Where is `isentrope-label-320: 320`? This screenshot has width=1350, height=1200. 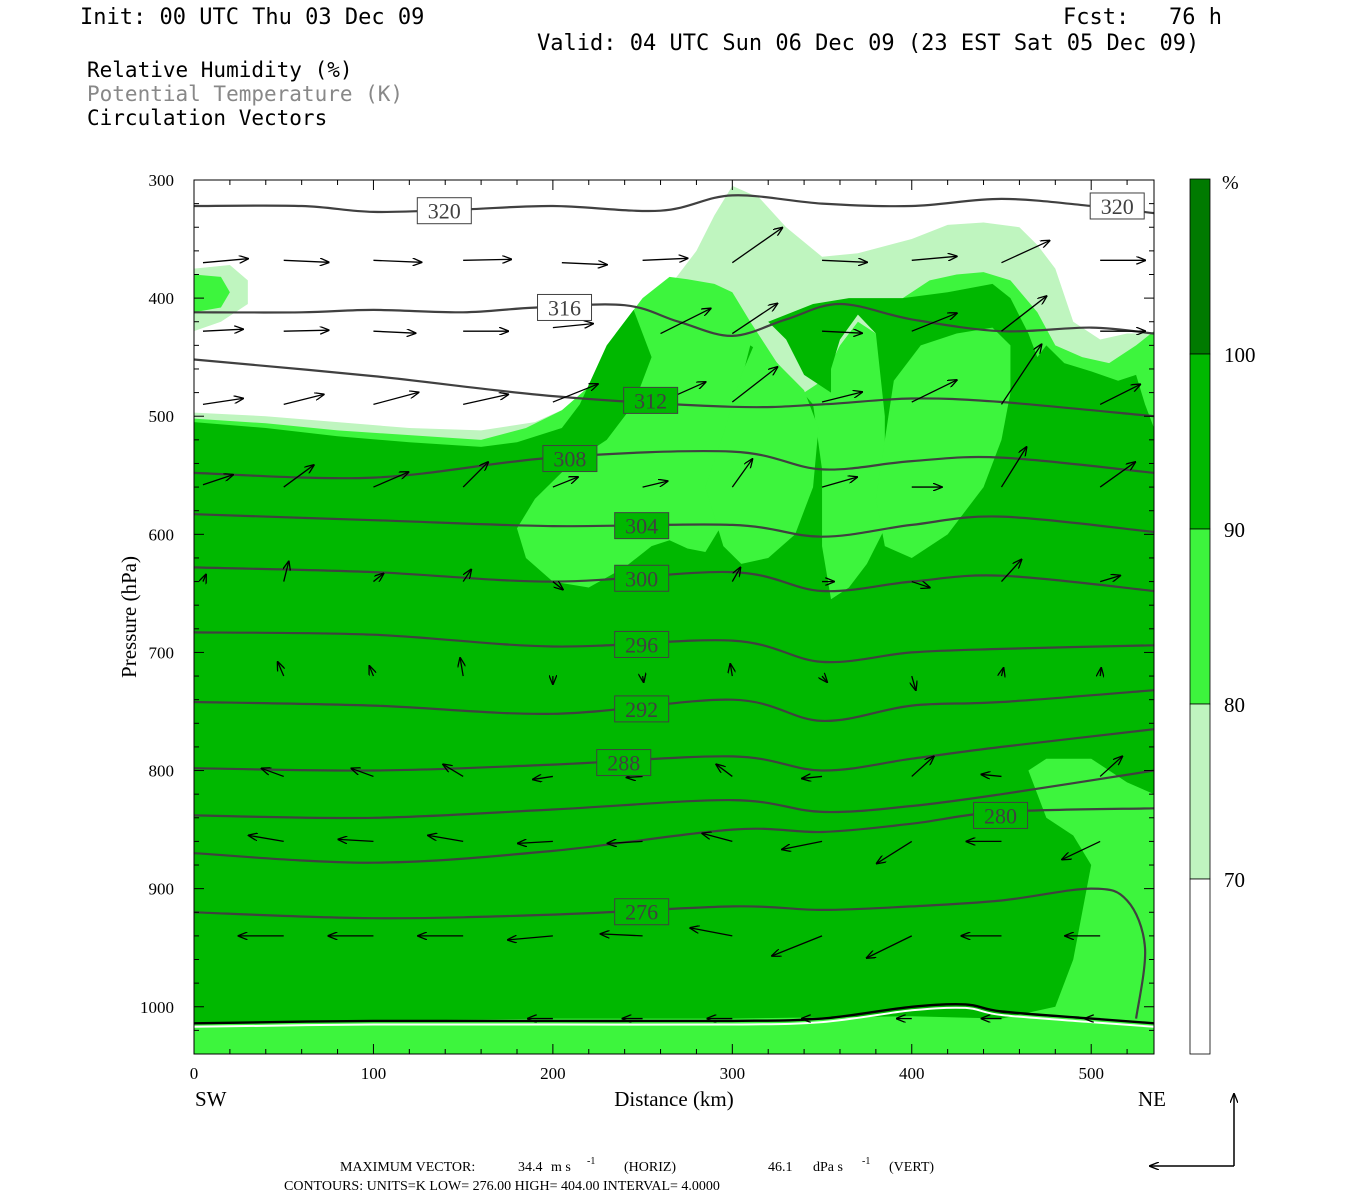 isentrope-label-320: 320 is located at coordinates (1117, 206).